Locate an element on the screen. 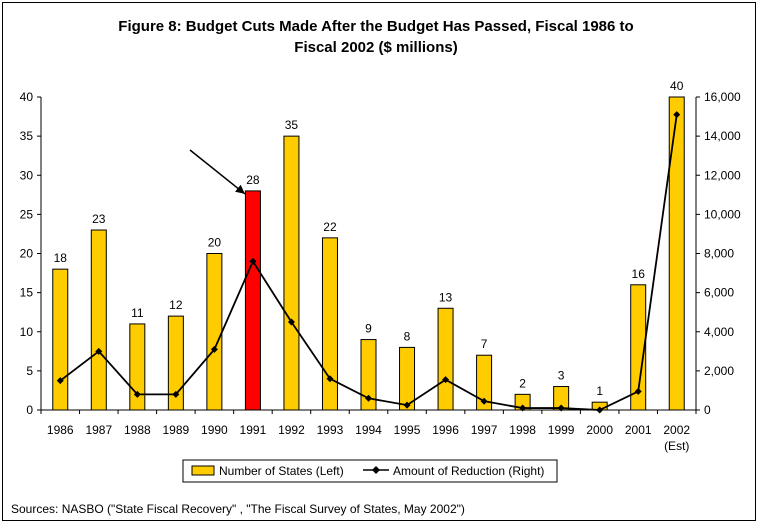 This screenshot has width=760, height=525. bar-1987 is located at coordinates (98, 320).